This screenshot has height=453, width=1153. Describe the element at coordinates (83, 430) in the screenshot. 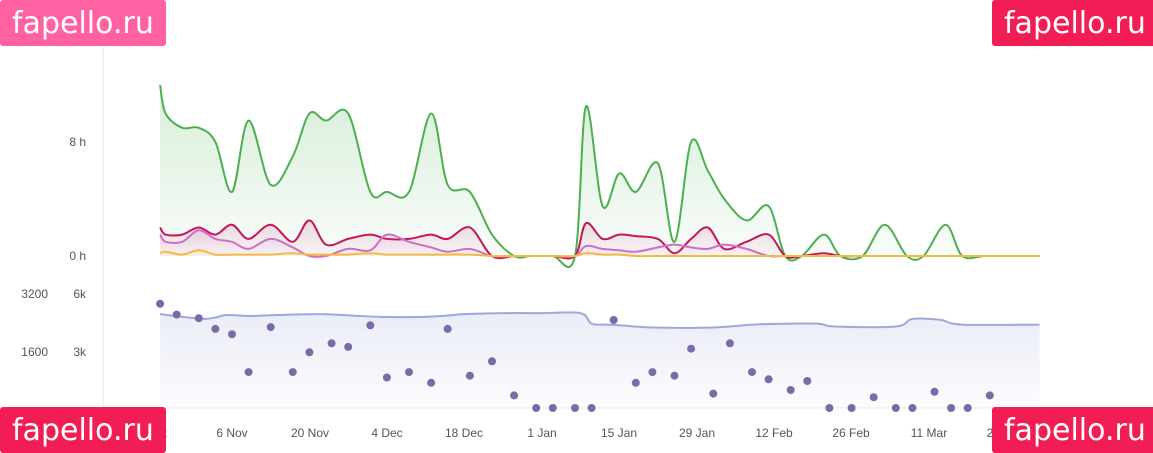

I see `watermark-bottom-left: fapello.ru` at that location.